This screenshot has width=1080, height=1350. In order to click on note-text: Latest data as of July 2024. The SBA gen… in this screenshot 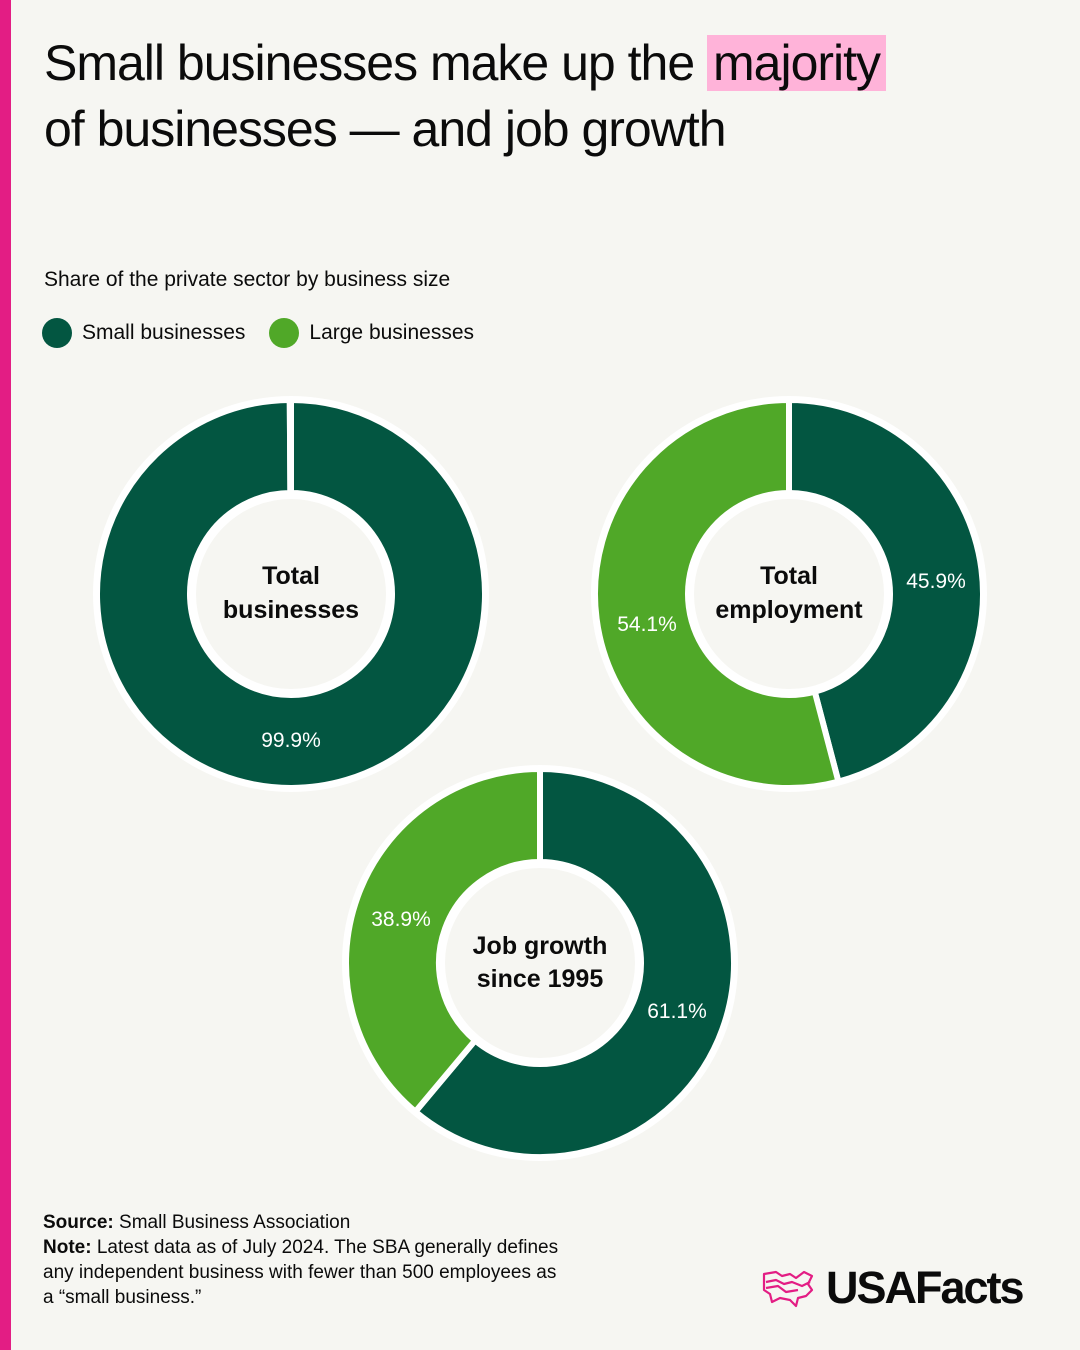, I will do `click(301, 1272)`.